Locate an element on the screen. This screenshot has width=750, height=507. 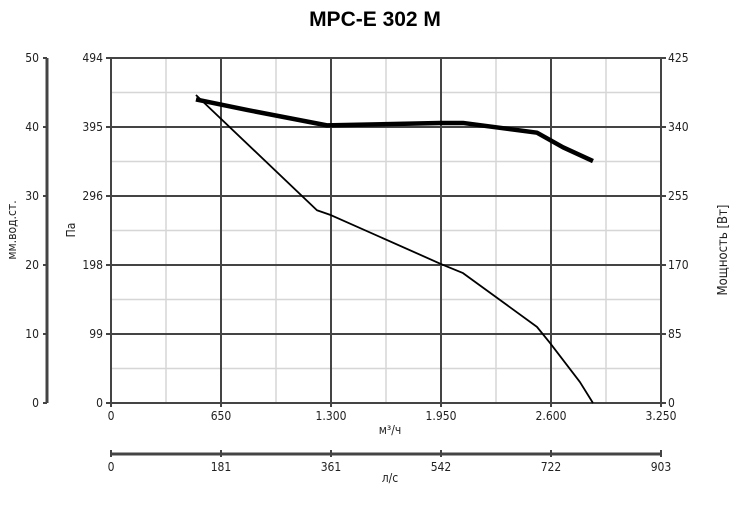
y-tick-label-power: 170 is located at coordinates (678, 265).